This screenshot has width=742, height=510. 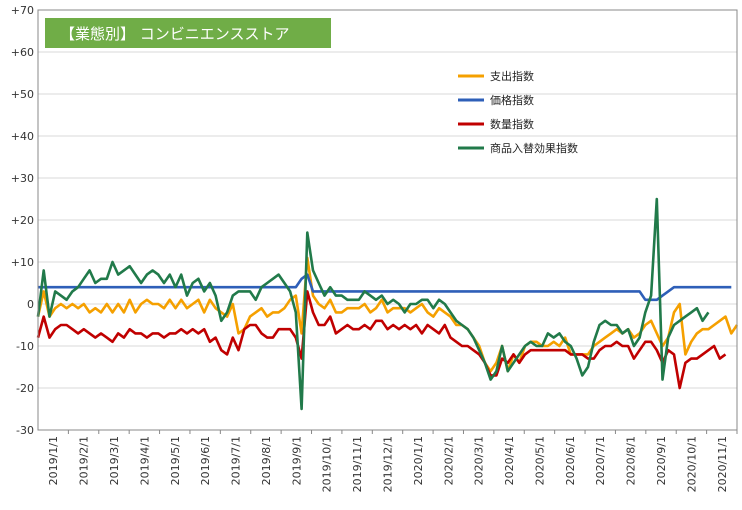 I want to click on legend-label: 支出指数, so click(x=512, y=76).